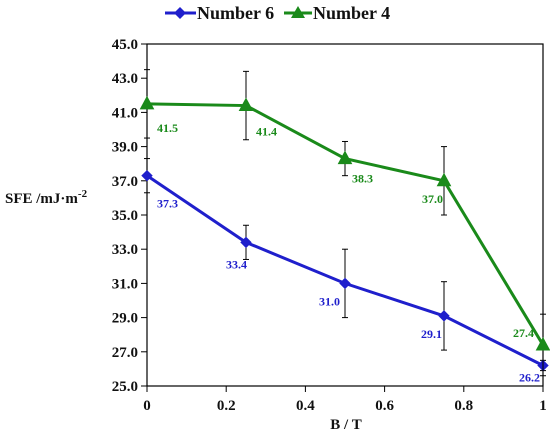 The width and height of the screenshot is (550, 435). Describe the element at coordinates (543, 406) in the screenshot. I see `x-tick-label: 1` at that location.